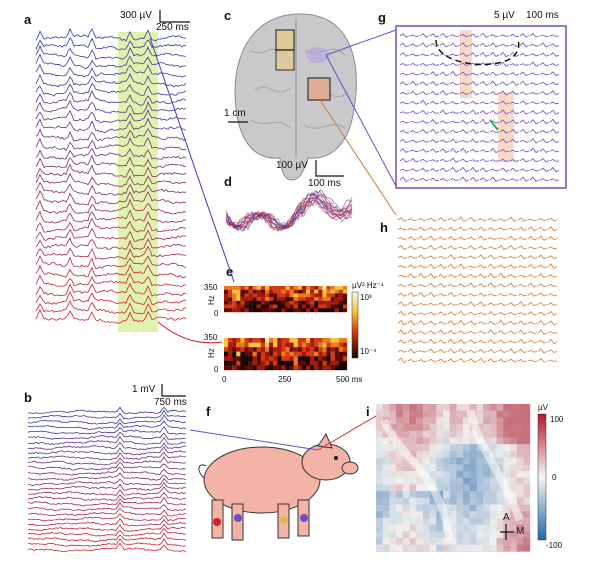 The image size is (592, 561). Describe the element at coordinates (190, 332) in the screenshot. I see `arrow-a-to-e-red` at that location.